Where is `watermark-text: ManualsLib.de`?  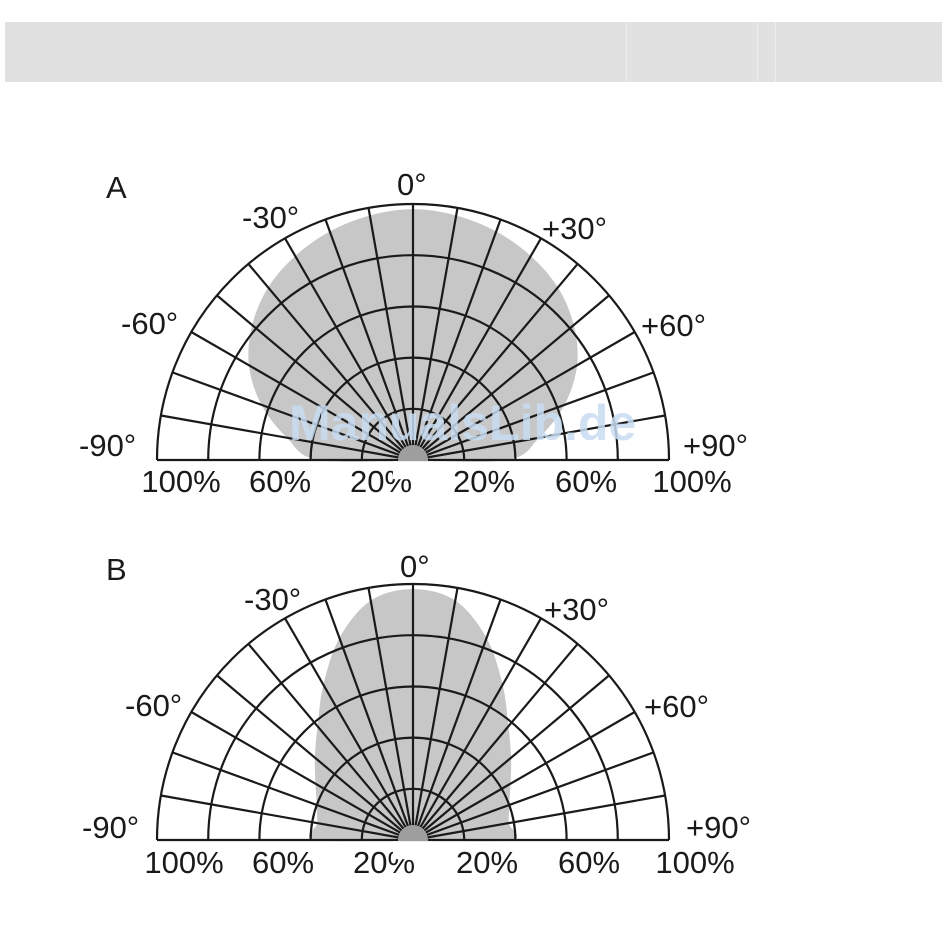
watermark-text: ManualsLib.de is located at coordinates (462, 423).